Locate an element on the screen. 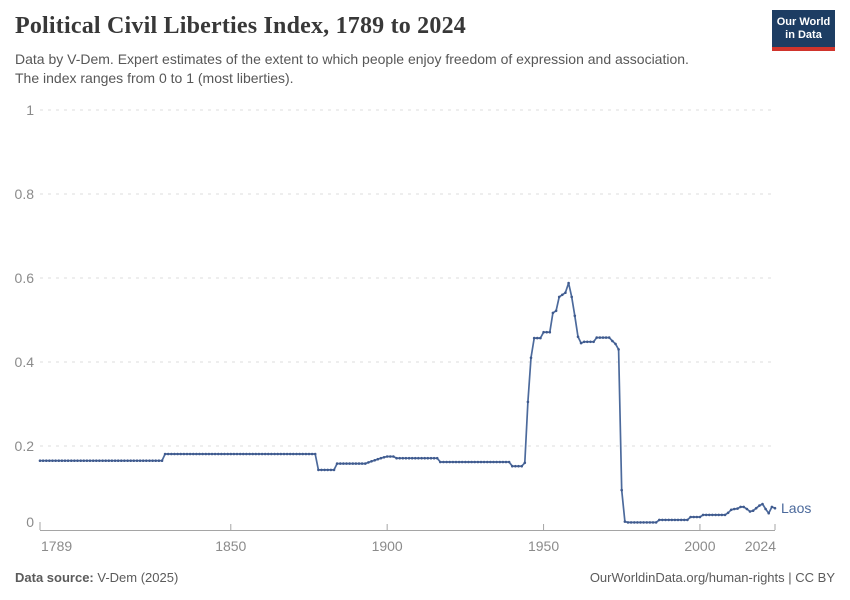 The height and width of the screenshot is (600, 850). y-axis-label-0.8: 0.8 is located at coordinates (25, 194).